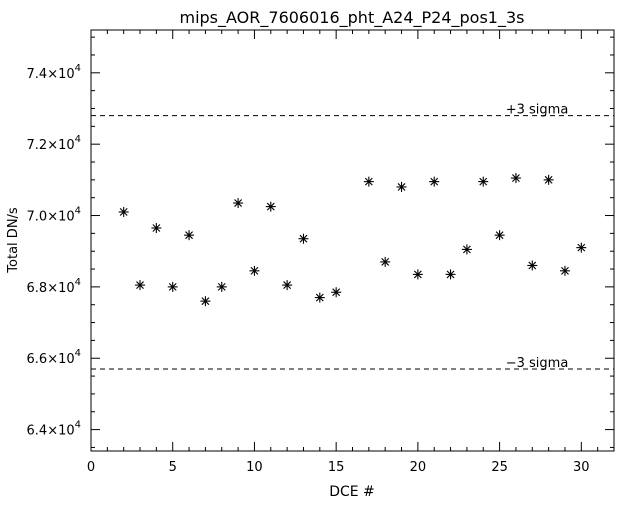 The image size is (640, 516). What do you see at coordinates (418, 467) in the screenshot?
I see `x-tick-label: 20` at bounding box center [418, 467].